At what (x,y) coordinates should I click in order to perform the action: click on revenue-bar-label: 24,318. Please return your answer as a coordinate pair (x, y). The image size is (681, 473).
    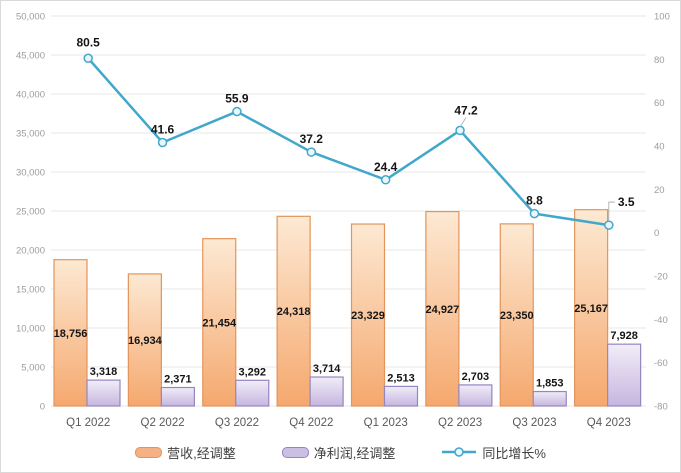
    Looking at the image, I should click on (294, 312).